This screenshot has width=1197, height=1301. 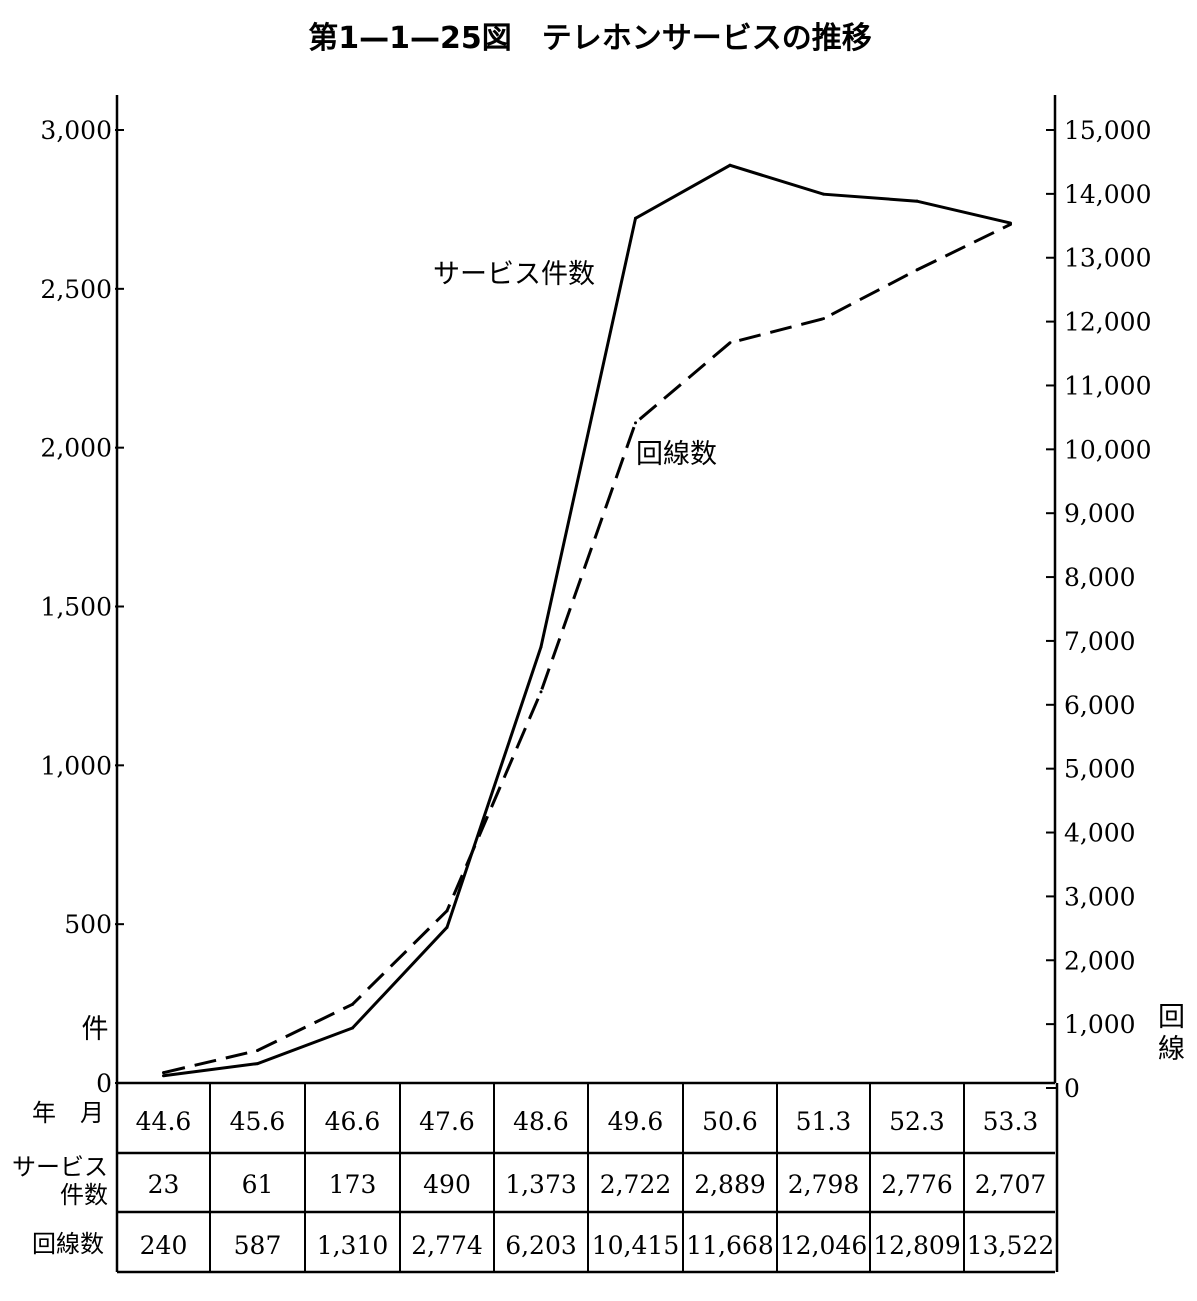 What do you see at coordinates (1171, 1033) in the screenshot?
I see `right-axis-label: 回線` at bounding box center [1171, 1033].